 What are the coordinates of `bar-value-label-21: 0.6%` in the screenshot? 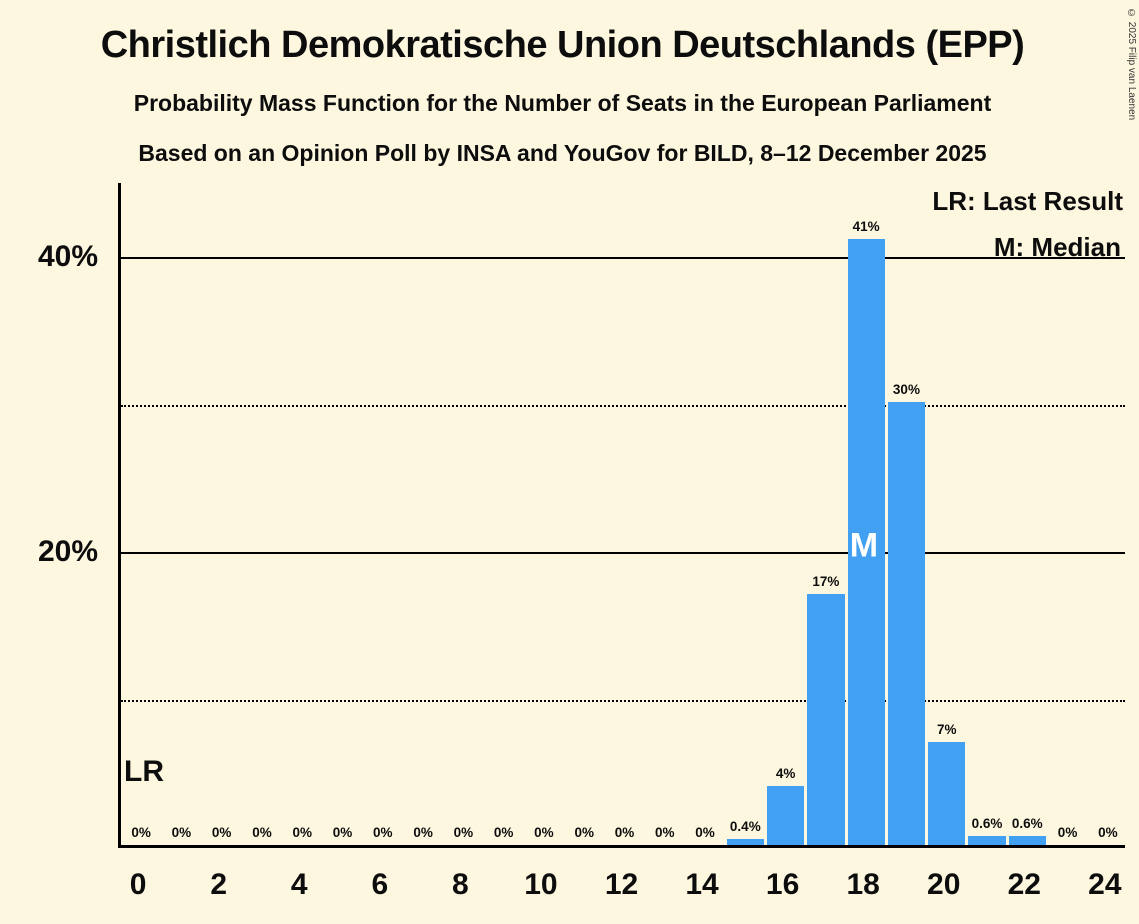 It's located at (987, 824).